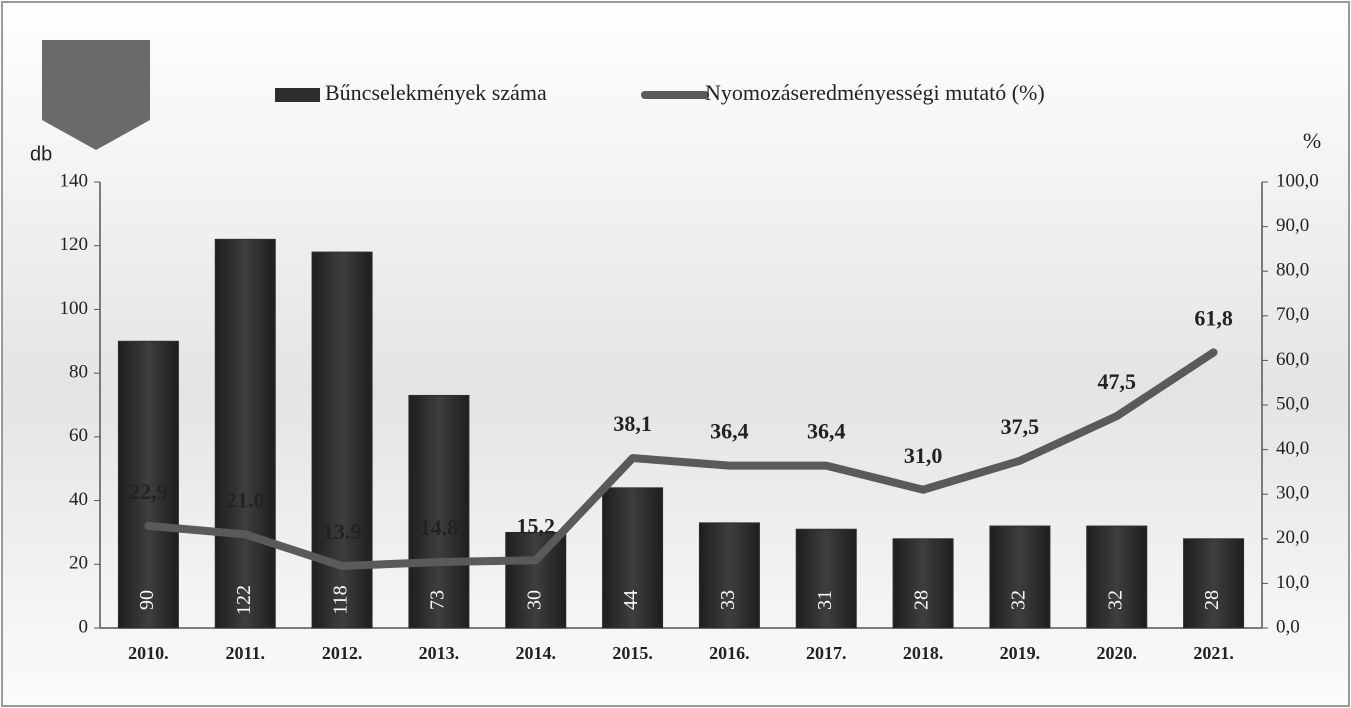 This screenshot has width=1351, height=708. Describe the element at coordinates (1292, 582) in the screenshot. I see `y2-tick-label: 10,0` at that location.